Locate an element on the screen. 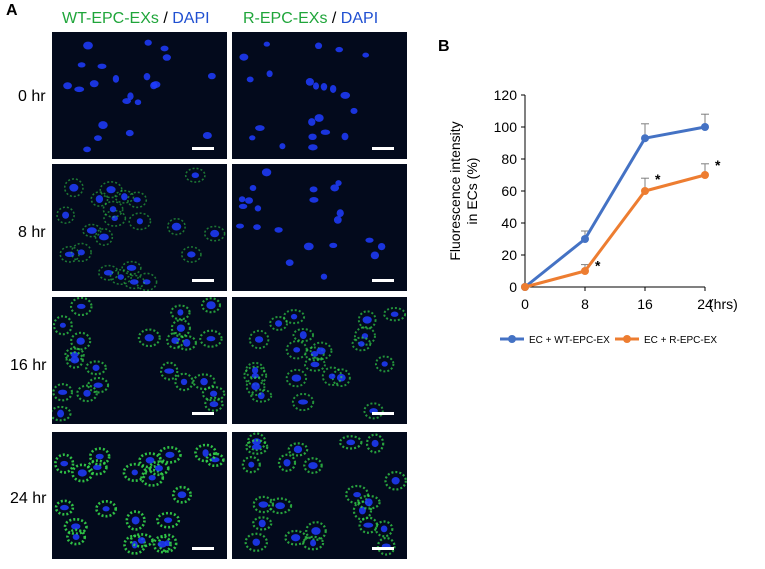  y-tick-label: 60 is located at coordinates (509, 191).